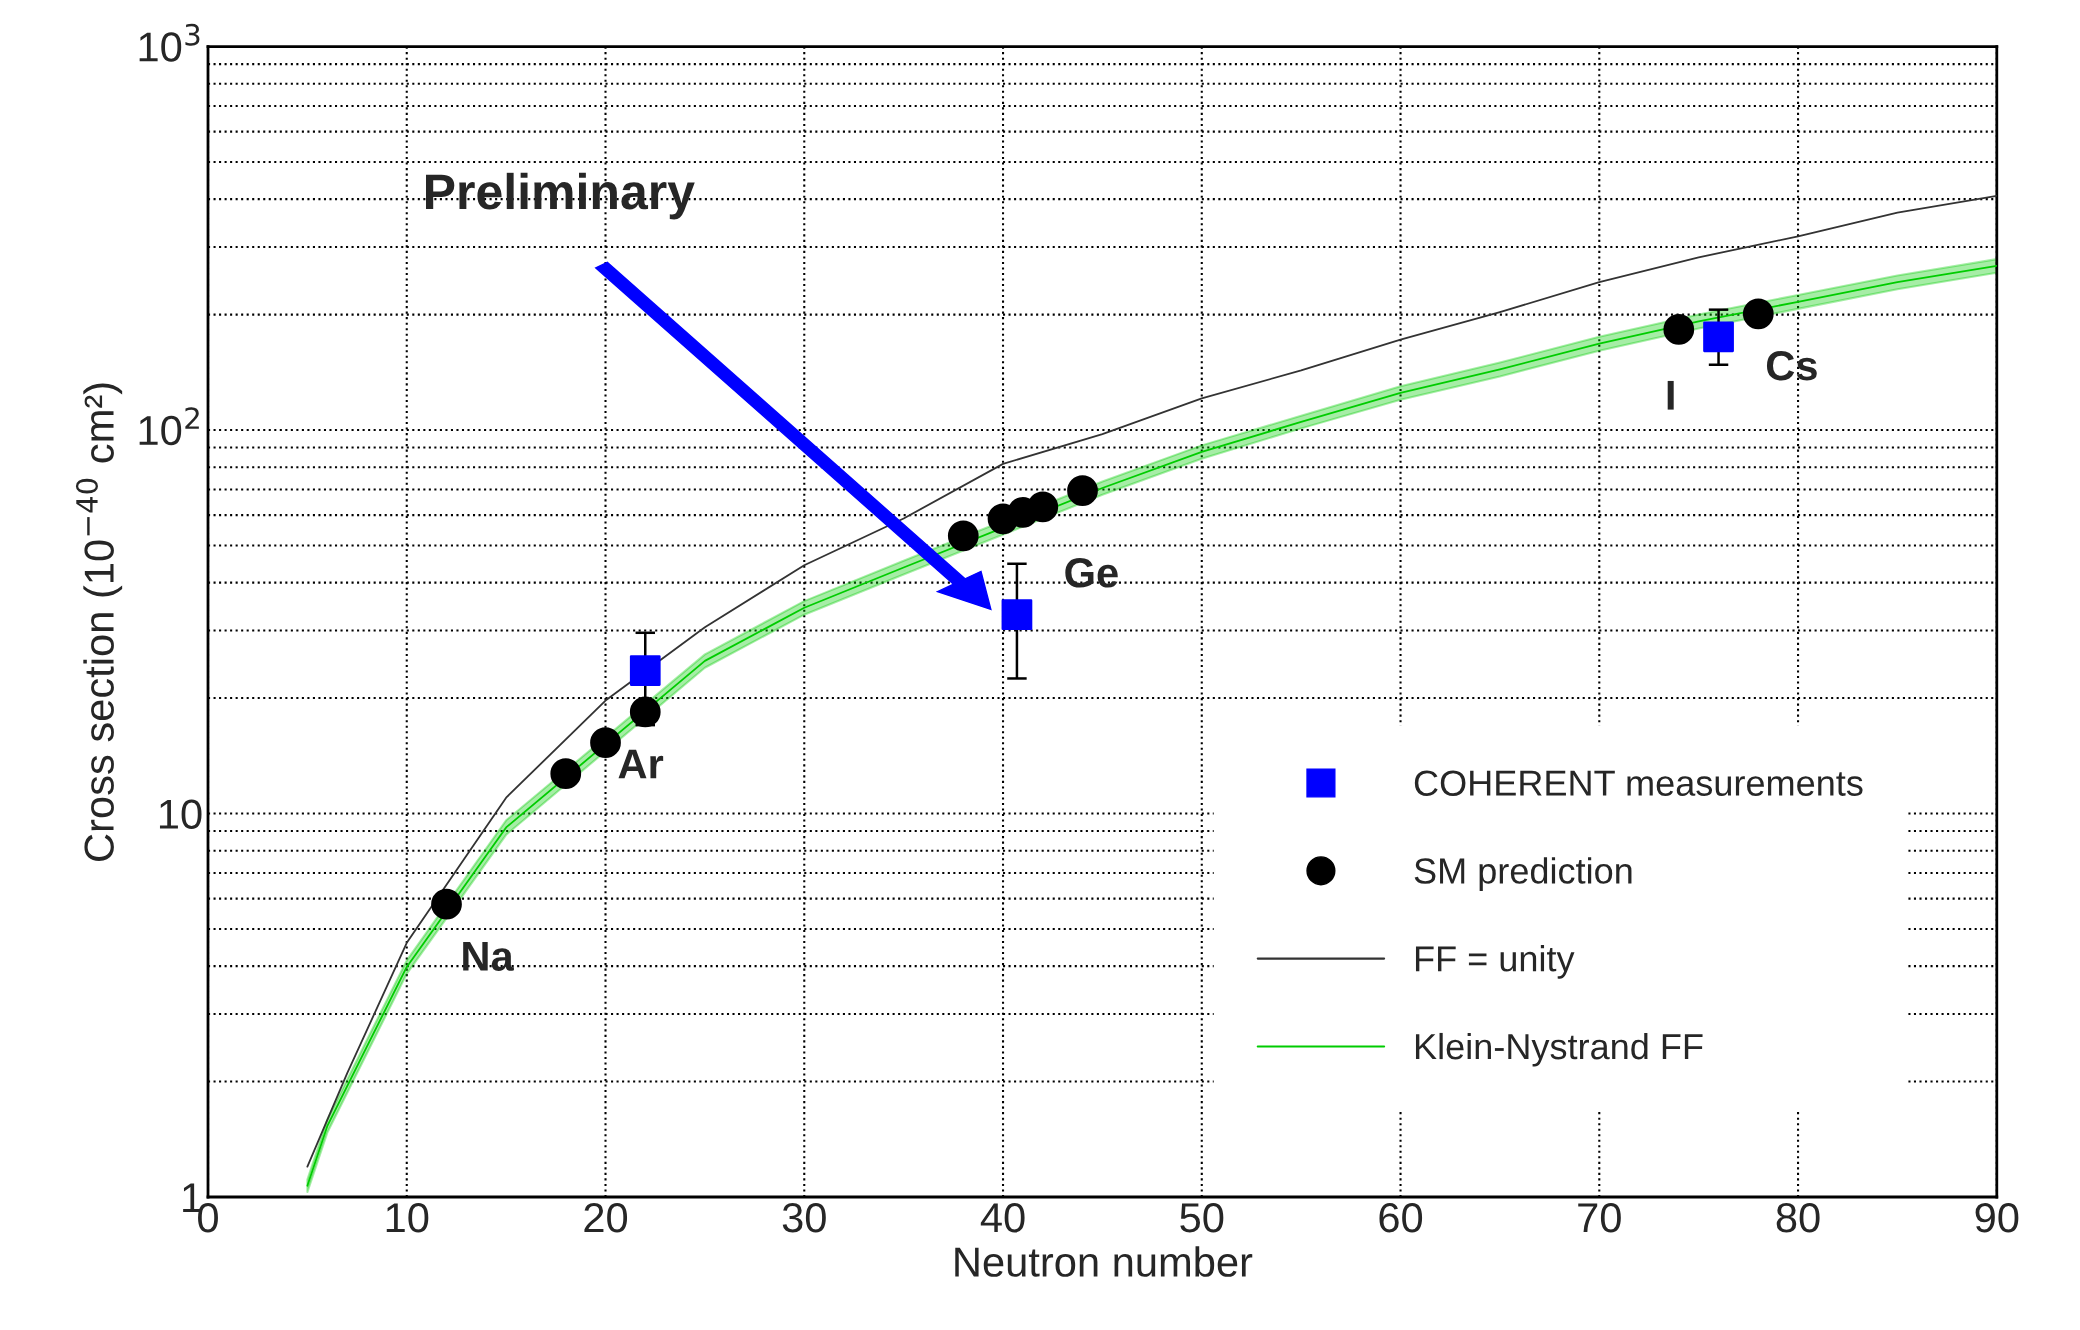 The image size is (2080, 1330). I want to click on annotation: Na, so click(488, 956).